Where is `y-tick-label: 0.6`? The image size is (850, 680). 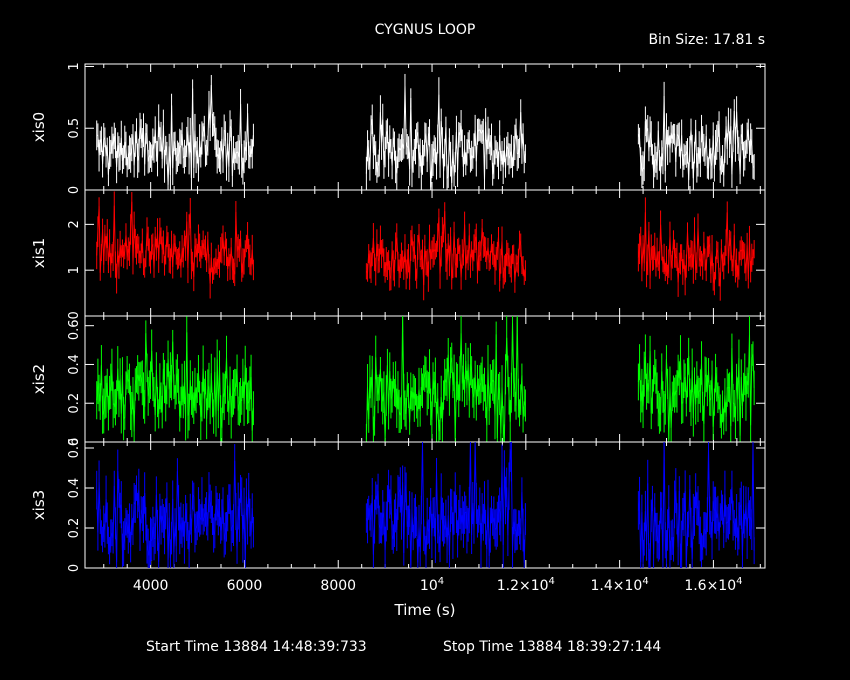 y-tick-label: 0.6 is located at coordinates (74, 448).